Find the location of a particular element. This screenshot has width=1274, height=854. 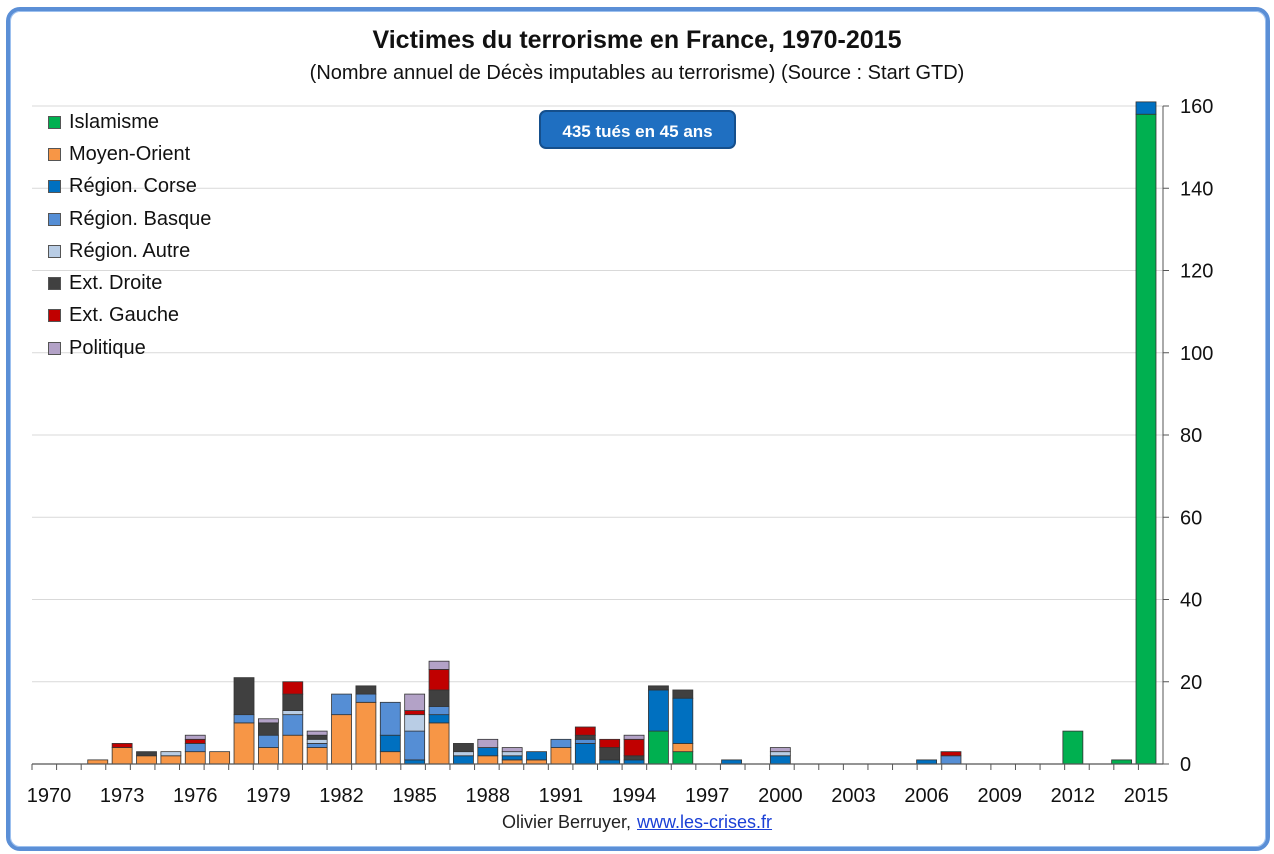

x-tick-label: 1991 is located at coordinates (561, 796).